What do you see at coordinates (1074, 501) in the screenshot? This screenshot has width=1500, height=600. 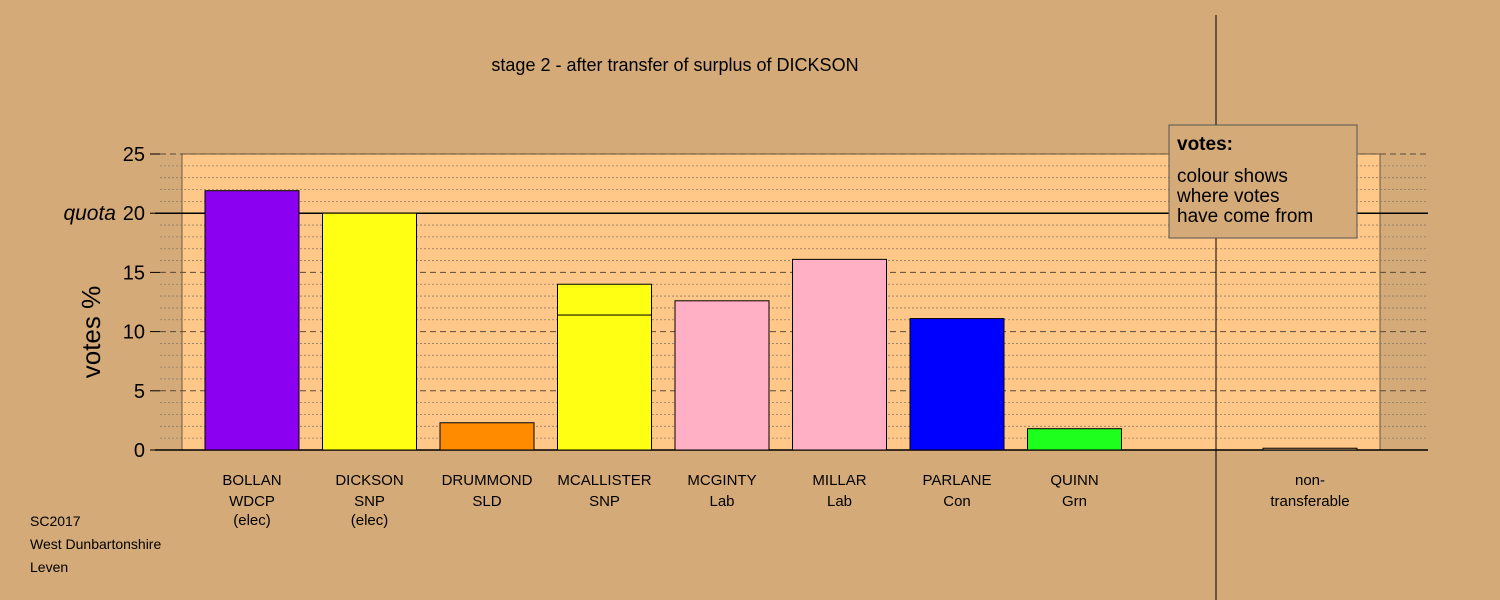 I see `candidate-party-label: Grn` at bounding box center [1074, 501].